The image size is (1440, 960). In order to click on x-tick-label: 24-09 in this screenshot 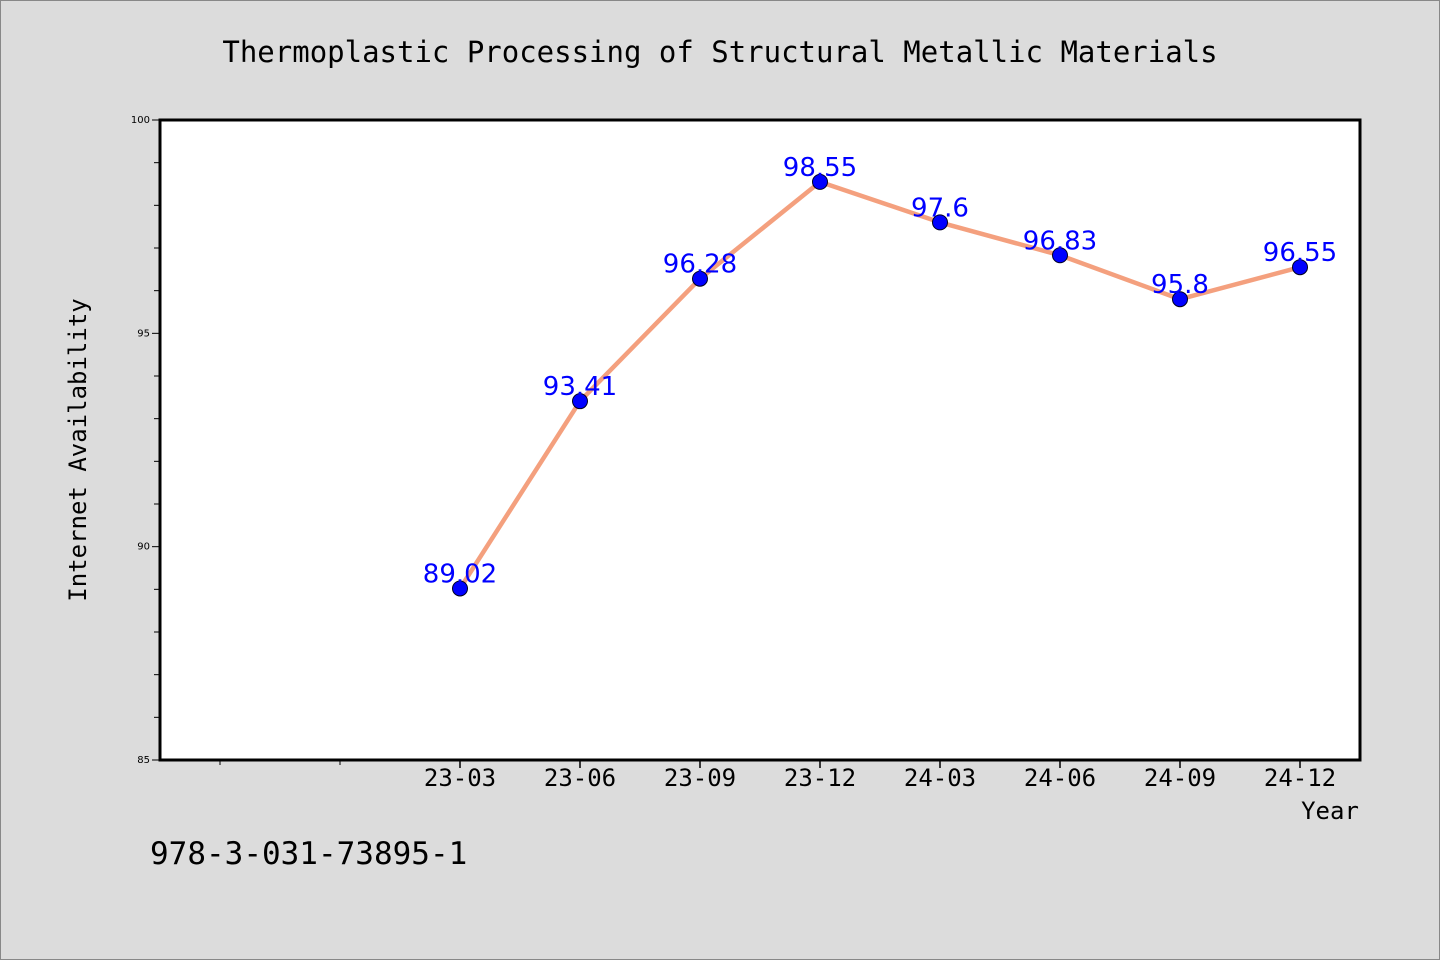, I will do `click(1180, 778)`.